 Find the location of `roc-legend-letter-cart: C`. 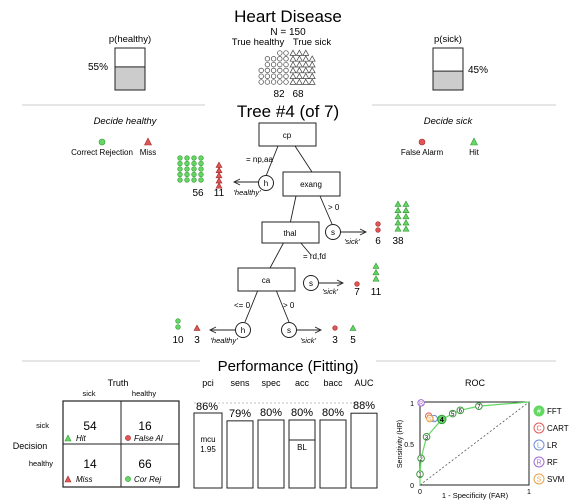

roc-legend-letter-cart: C is located at coordinates (538, 429).